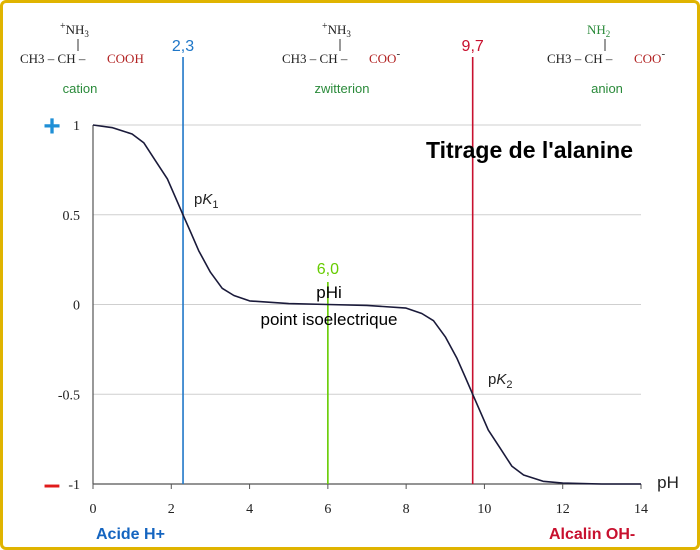 This screenshot has height=550, width=700. What do you see at coordinates (76, 126) in the screenshot?
I see `y-tick-label: 1` at bounding box center [76, 126].